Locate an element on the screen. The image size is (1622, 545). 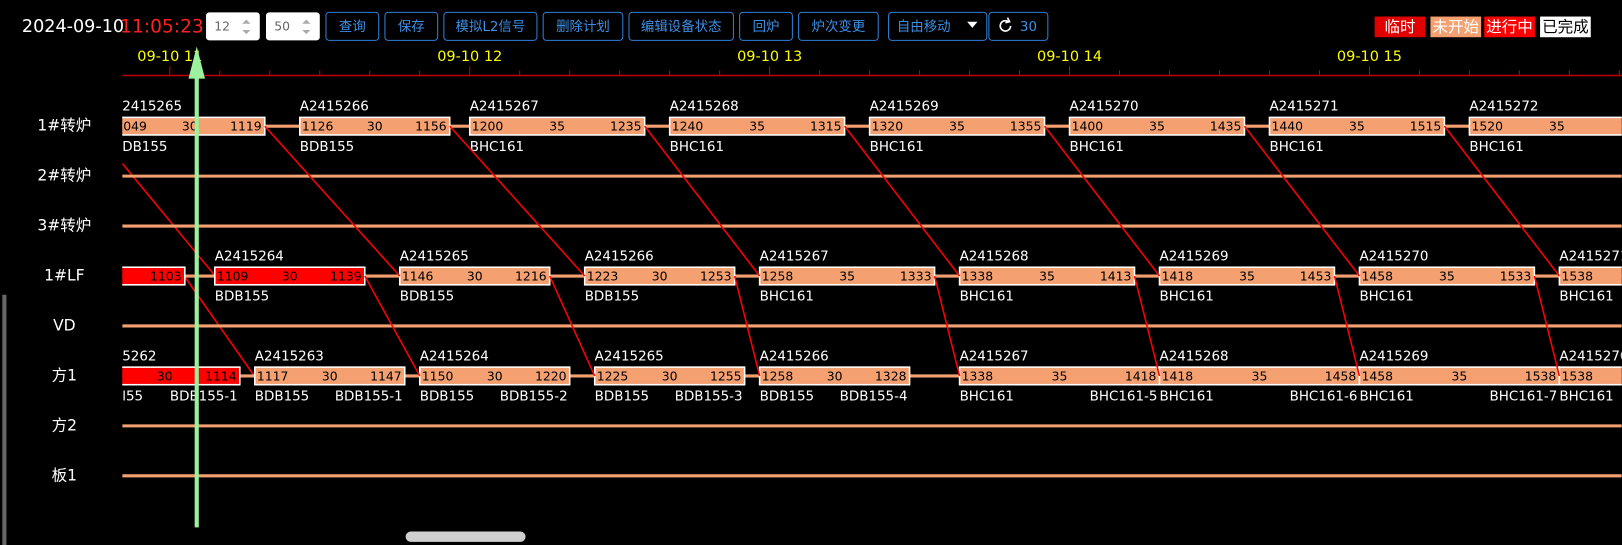
start-time: 1223 is located at coordinates (603, 276).